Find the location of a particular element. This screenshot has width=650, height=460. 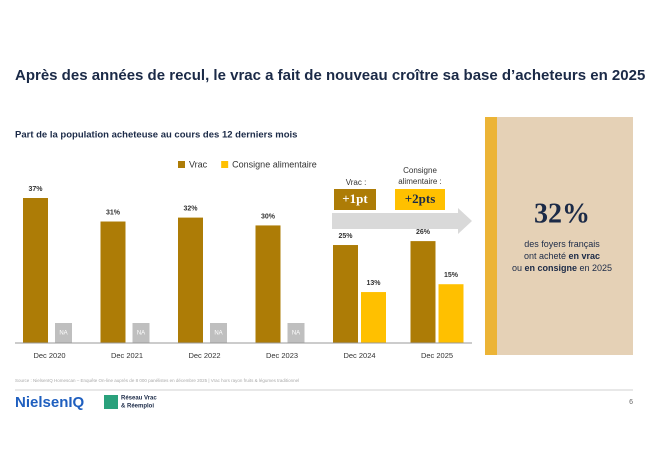

value-label: 32% is located at coordinates (190, 208).